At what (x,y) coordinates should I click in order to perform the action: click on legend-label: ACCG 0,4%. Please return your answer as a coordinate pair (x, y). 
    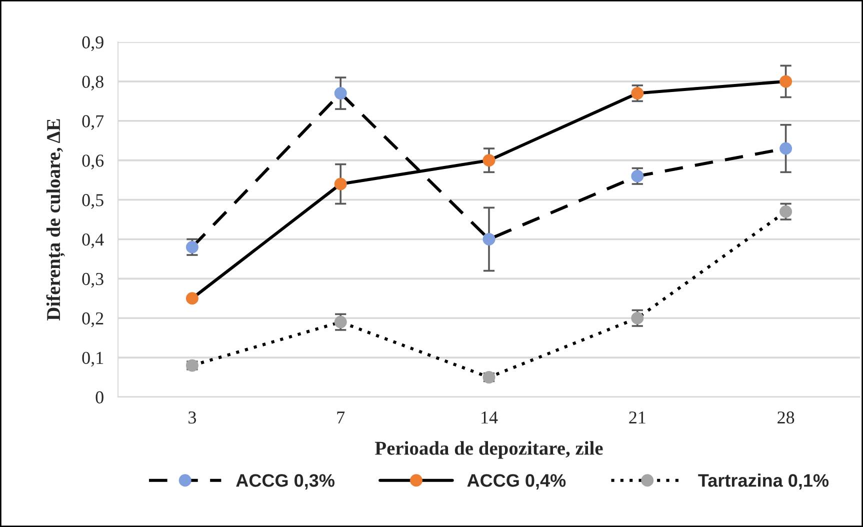
    Looking at the image, I should click on (516, 482).